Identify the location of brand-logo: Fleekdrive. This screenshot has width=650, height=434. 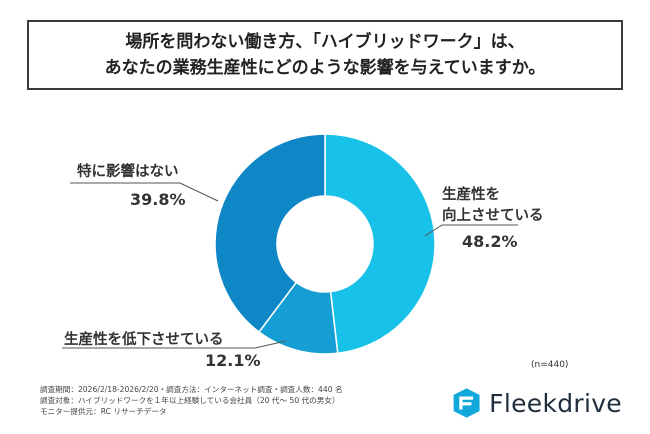
(537, 403).